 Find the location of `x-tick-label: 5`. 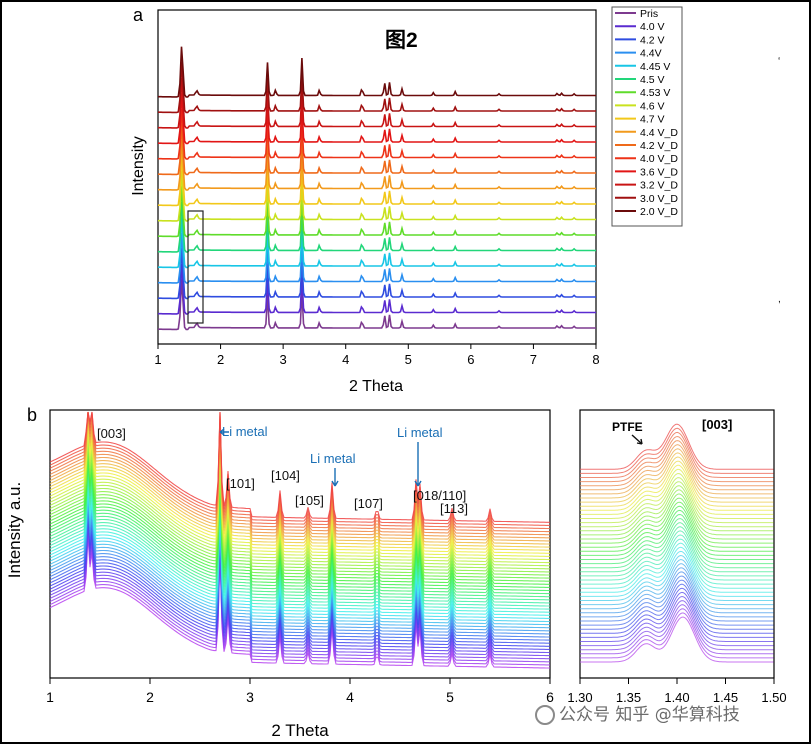

x-tick-label: 5 is located at coordinates (450, 697).